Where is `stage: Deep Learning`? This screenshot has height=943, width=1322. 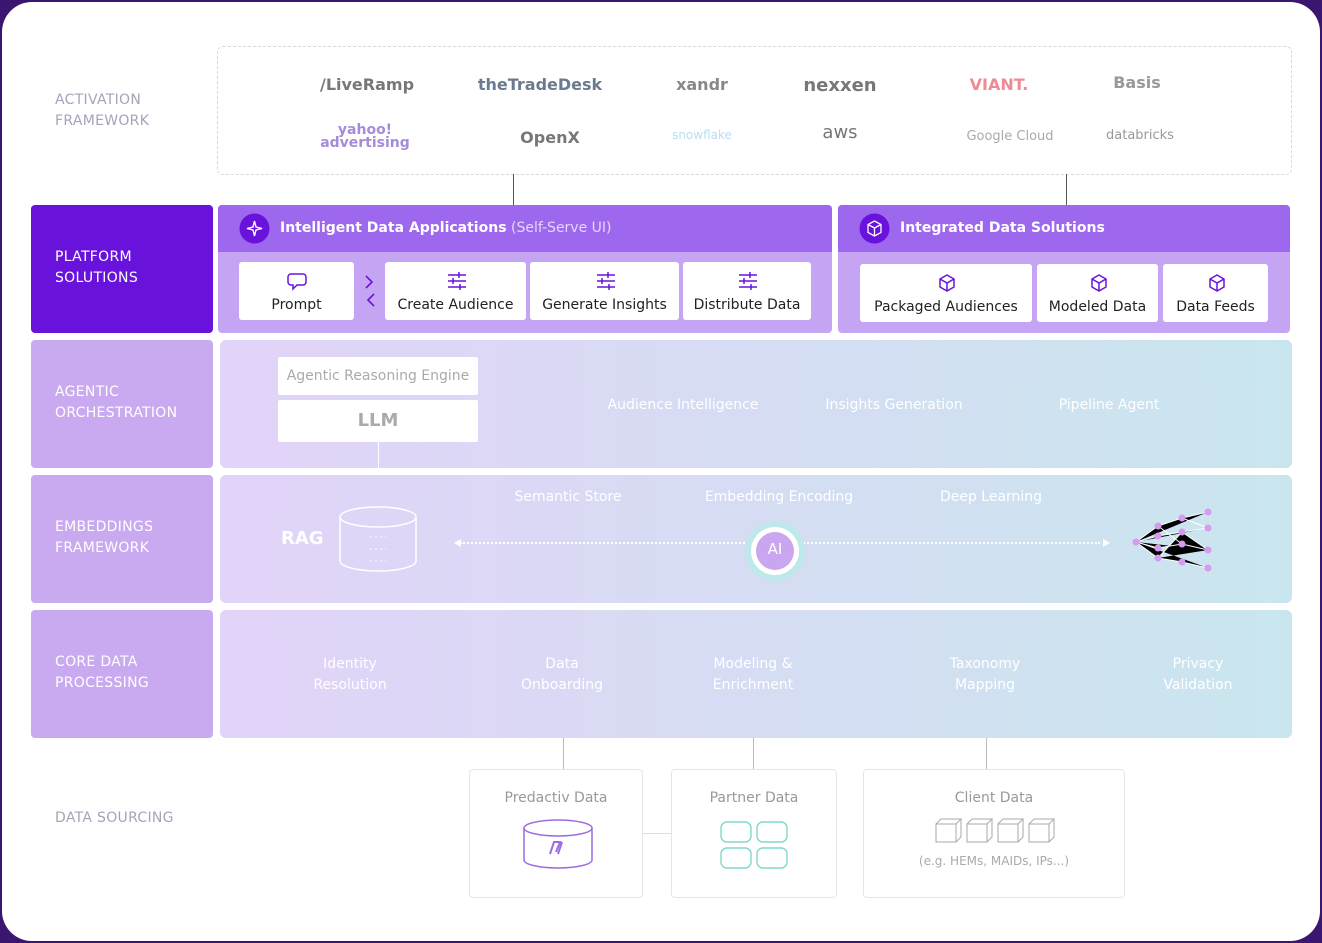
stage: Deep Learning is located at coordinates (991, 497).